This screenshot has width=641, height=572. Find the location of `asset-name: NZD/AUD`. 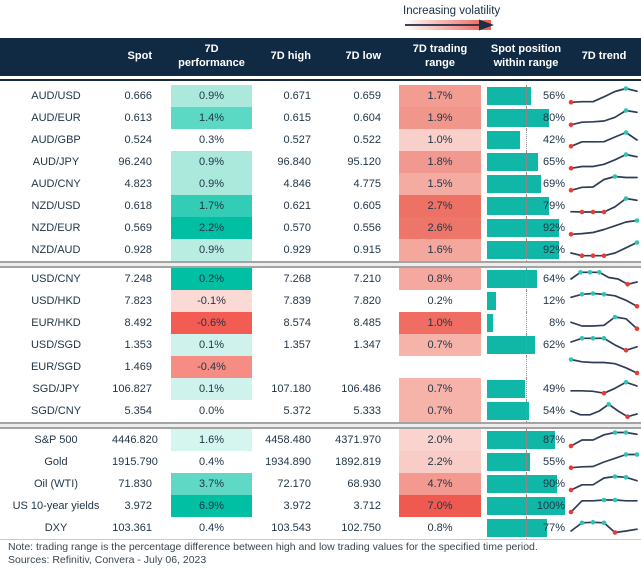

asset-name: NZD/AUD is located at coordinates (56, 250).